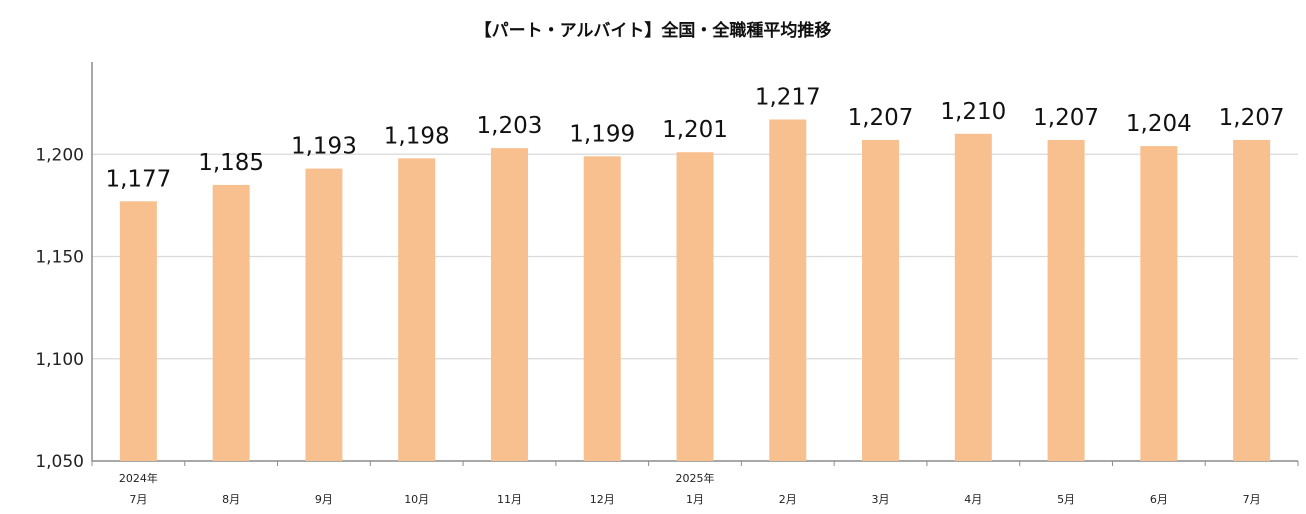  What do you see at coordinates (1159, 499) in the screenshot?
I see `x-month-label: 6月` at bounding box center [1159, 499].